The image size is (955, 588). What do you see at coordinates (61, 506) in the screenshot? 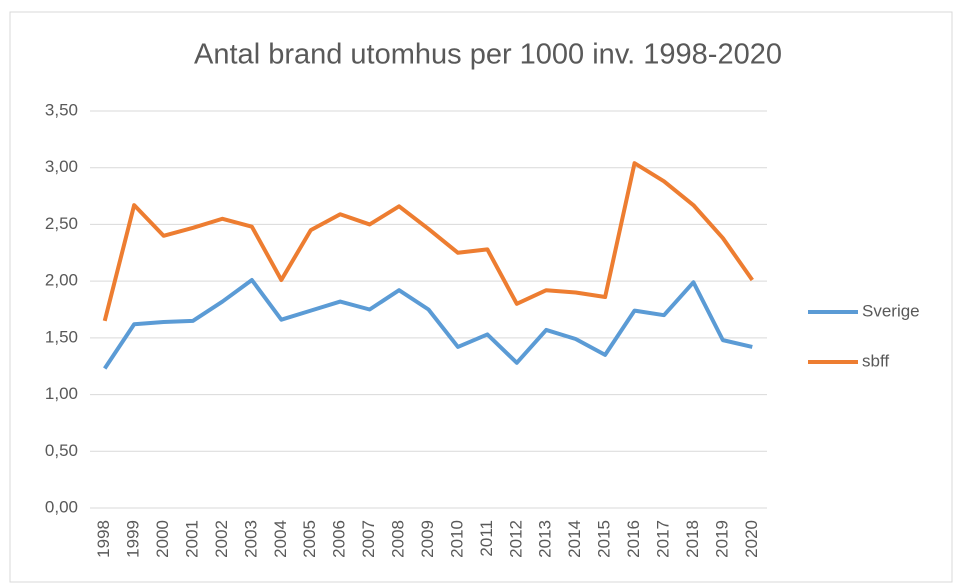
I see `y-tick-label: 0,00` at bounding box center [61, 506].